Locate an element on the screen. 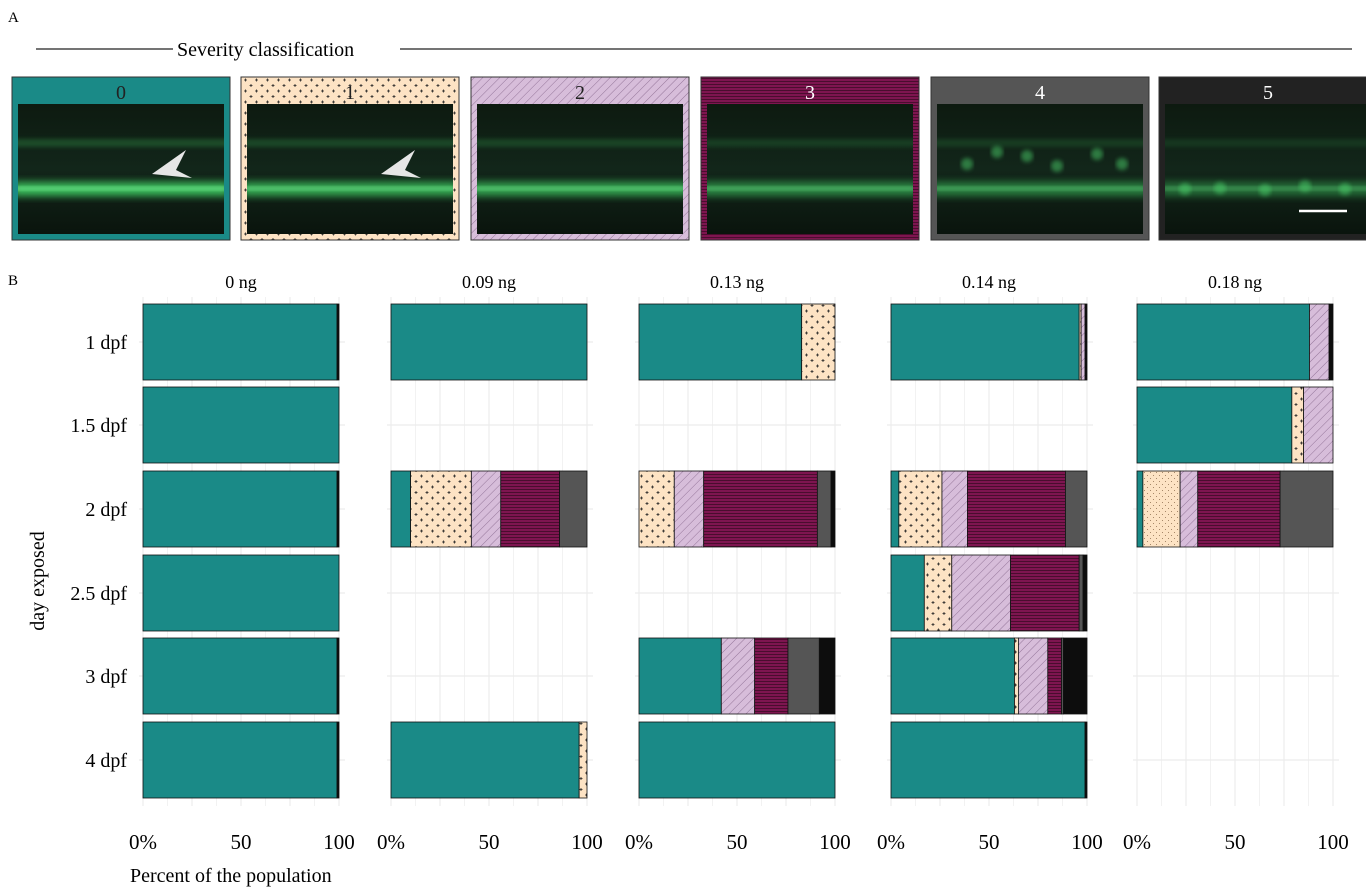  severity-class-3: 3 is located at coordinates (810, 158).